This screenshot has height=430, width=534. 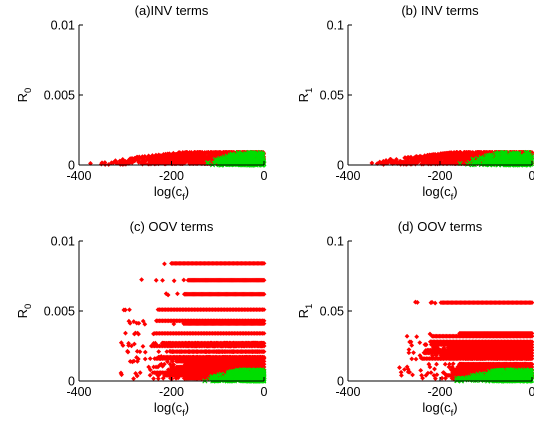 I want to click on y-axis-label: R0, so click(x=24, y=95).